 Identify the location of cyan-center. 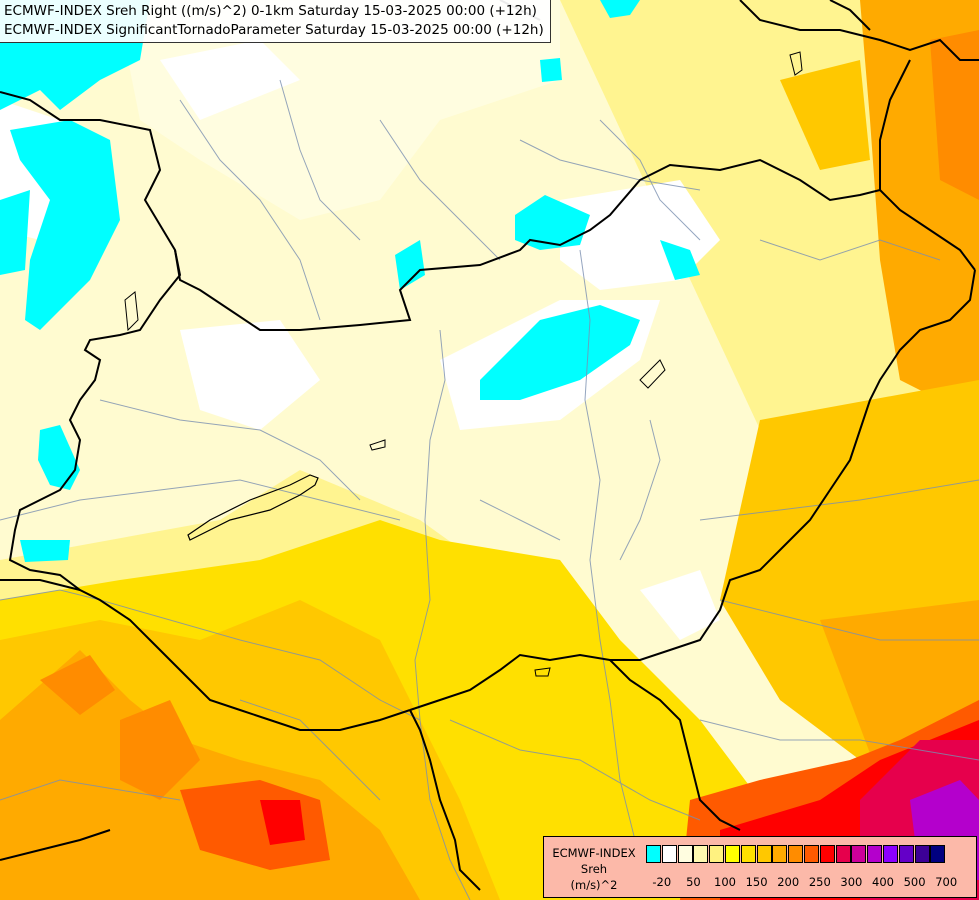
(560, 352).